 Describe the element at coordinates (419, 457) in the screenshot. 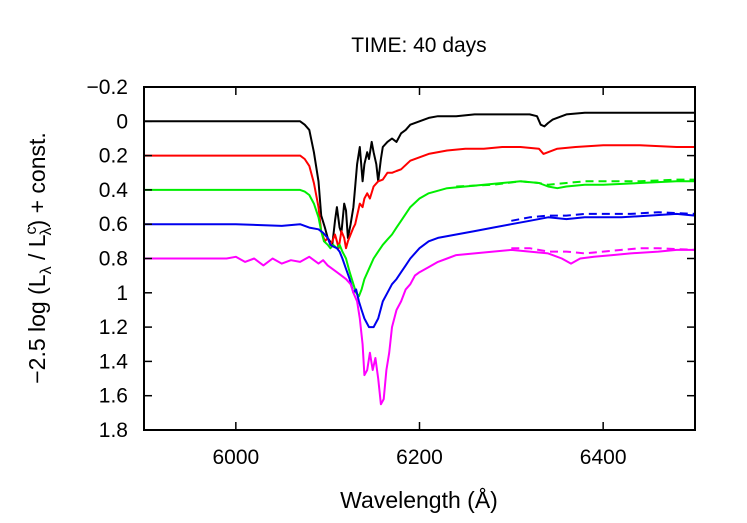

I see `x-tick-label-2: 6200` at that location.